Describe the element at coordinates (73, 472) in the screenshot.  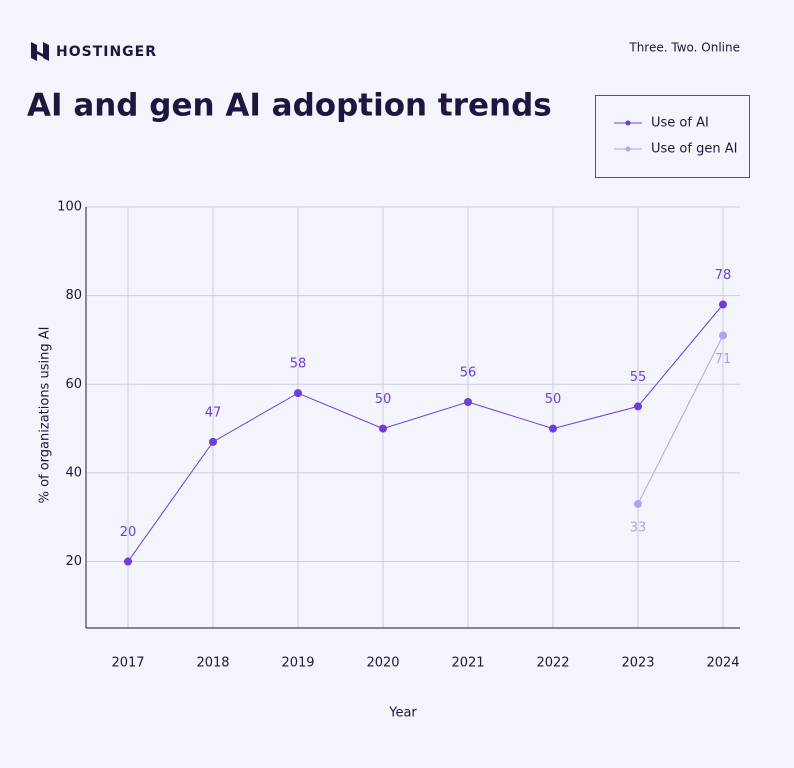
I see `y-tick-label: 40` at that location.